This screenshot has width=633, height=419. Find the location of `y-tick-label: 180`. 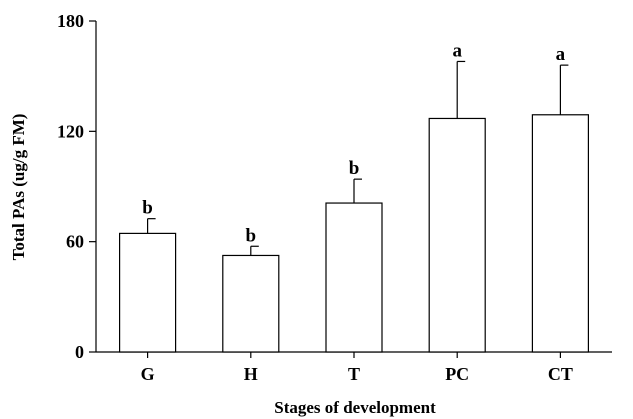

y-tick-label: 180 is located at coordinates (70, 21).